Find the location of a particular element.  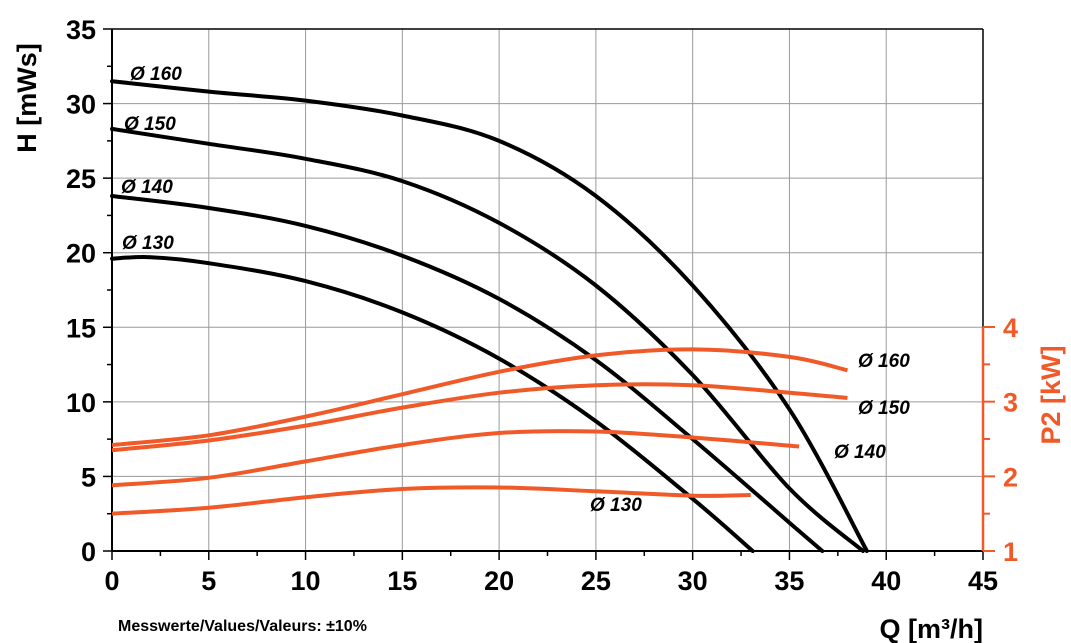

x-axis-title: Q [m³/h] is located at coordinates (931, 628).